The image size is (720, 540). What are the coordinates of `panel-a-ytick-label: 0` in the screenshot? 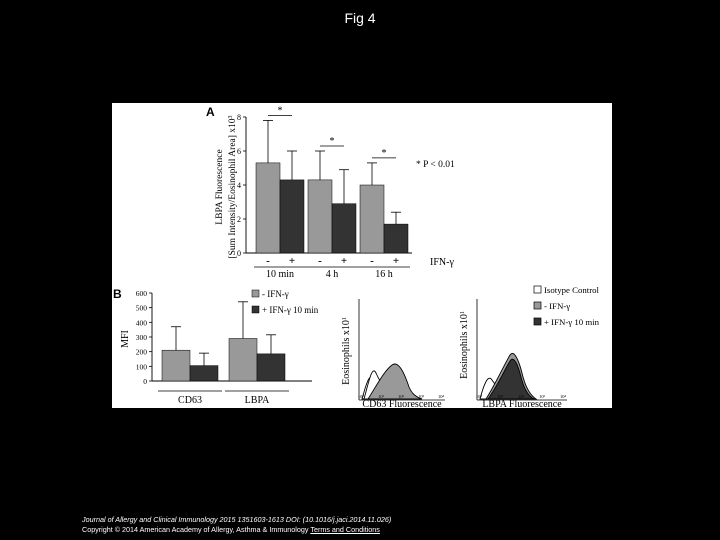 It's located at (239, 253).